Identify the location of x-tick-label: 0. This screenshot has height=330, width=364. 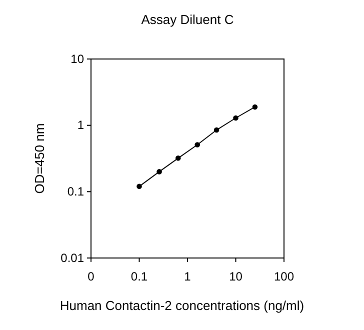
(91, 277).